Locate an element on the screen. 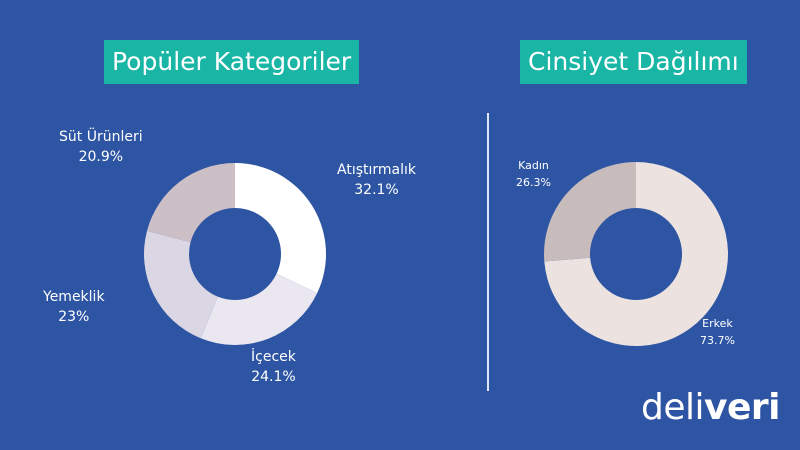 Image resolution: width=800 pixels, height=450 pixels. chart-title-gender: Cinsiyet Dağılımı is located at coordinates (633, 62).